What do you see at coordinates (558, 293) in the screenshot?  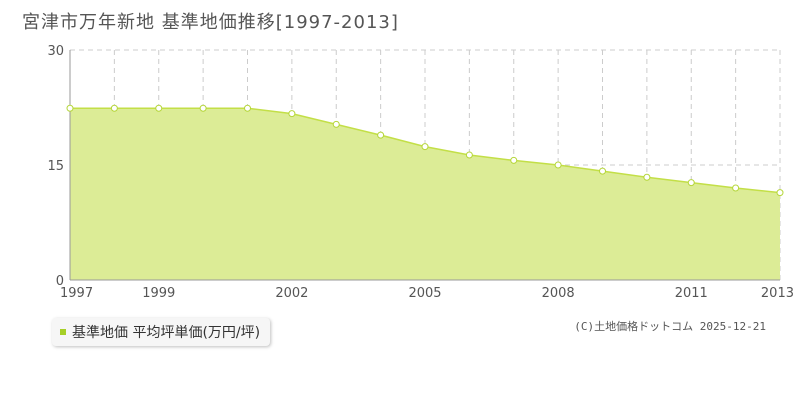 I see `x-tick-label: 2008` at bounding box center [558, 293].